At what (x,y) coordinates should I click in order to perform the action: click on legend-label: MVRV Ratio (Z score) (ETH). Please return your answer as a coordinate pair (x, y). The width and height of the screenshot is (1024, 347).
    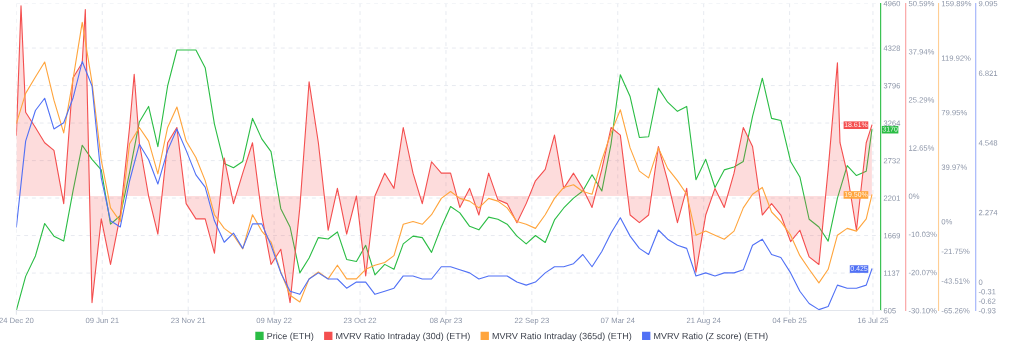
    Looking at the image, I should click on (711, 336).